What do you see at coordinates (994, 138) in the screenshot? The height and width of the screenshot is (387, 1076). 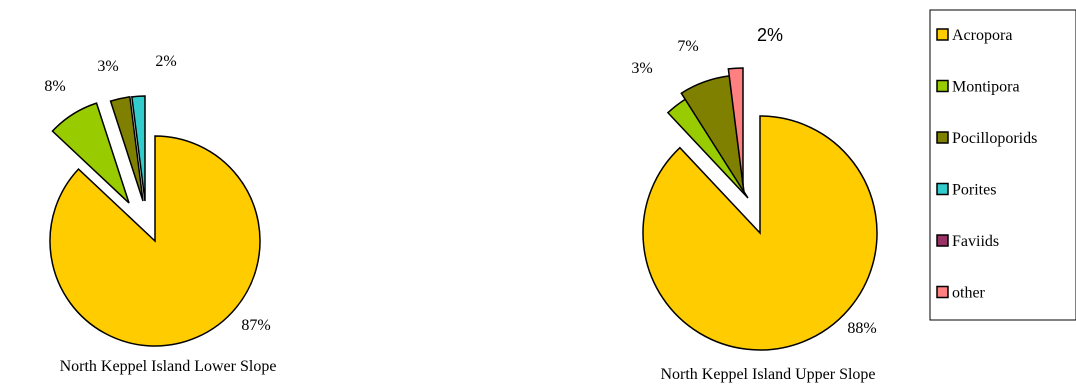 I see `legend-label-pocilloporids: Pocilloporids` at bounding box center [994, 138].